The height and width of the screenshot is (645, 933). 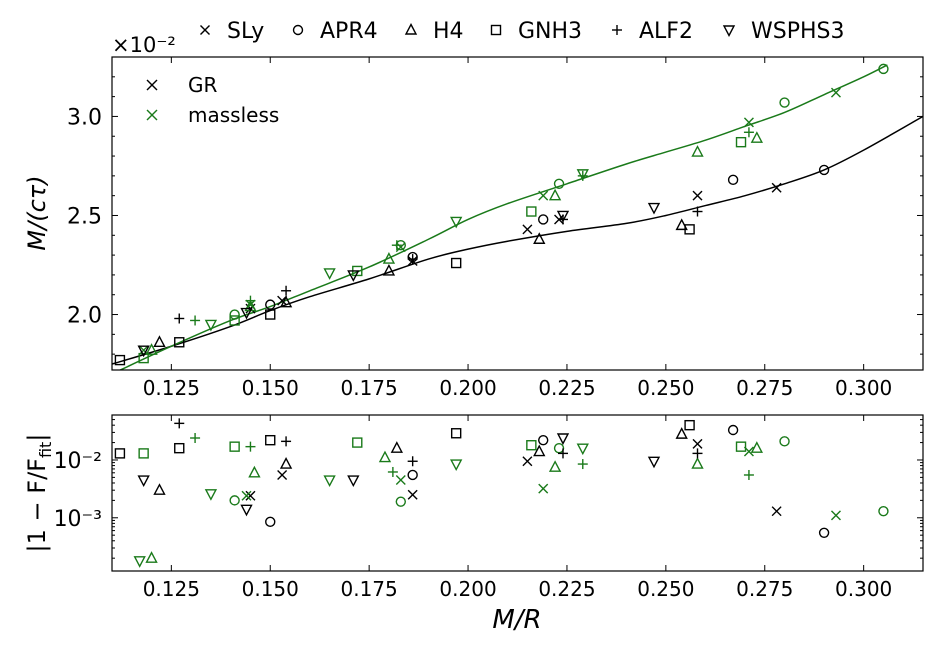 What do you see at coordinates (566, 589) in the screenshot?
I see `x-tick-label: 0.225` at bounding box center [566, 589].